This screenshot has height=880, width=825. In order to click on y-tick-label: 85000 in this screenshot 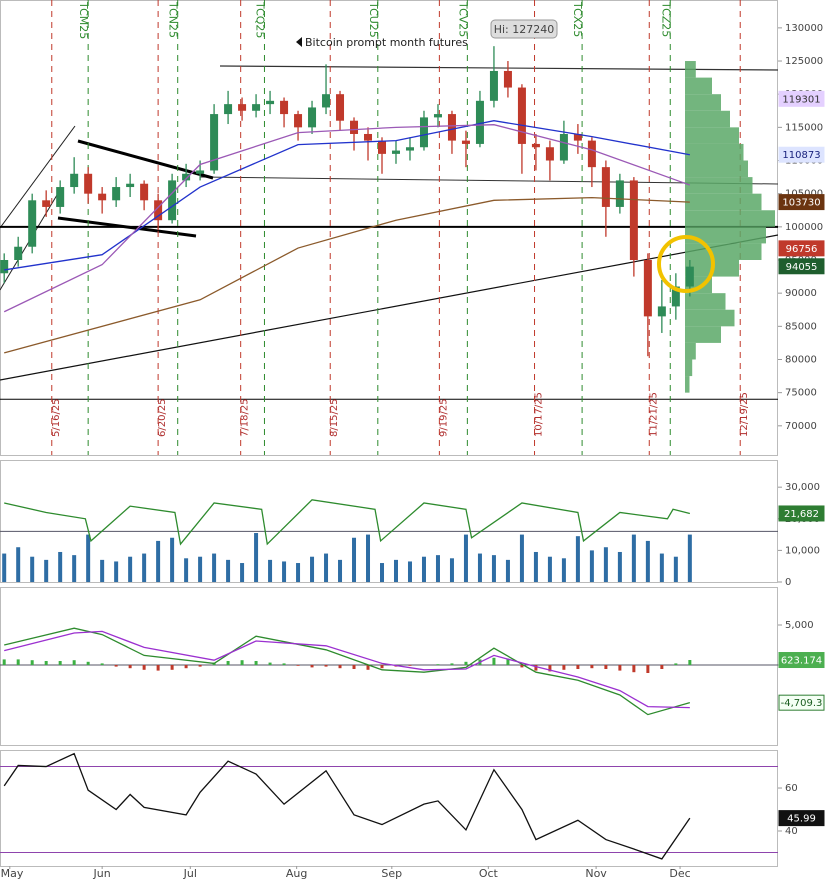, I will do `click(801, 326)`.